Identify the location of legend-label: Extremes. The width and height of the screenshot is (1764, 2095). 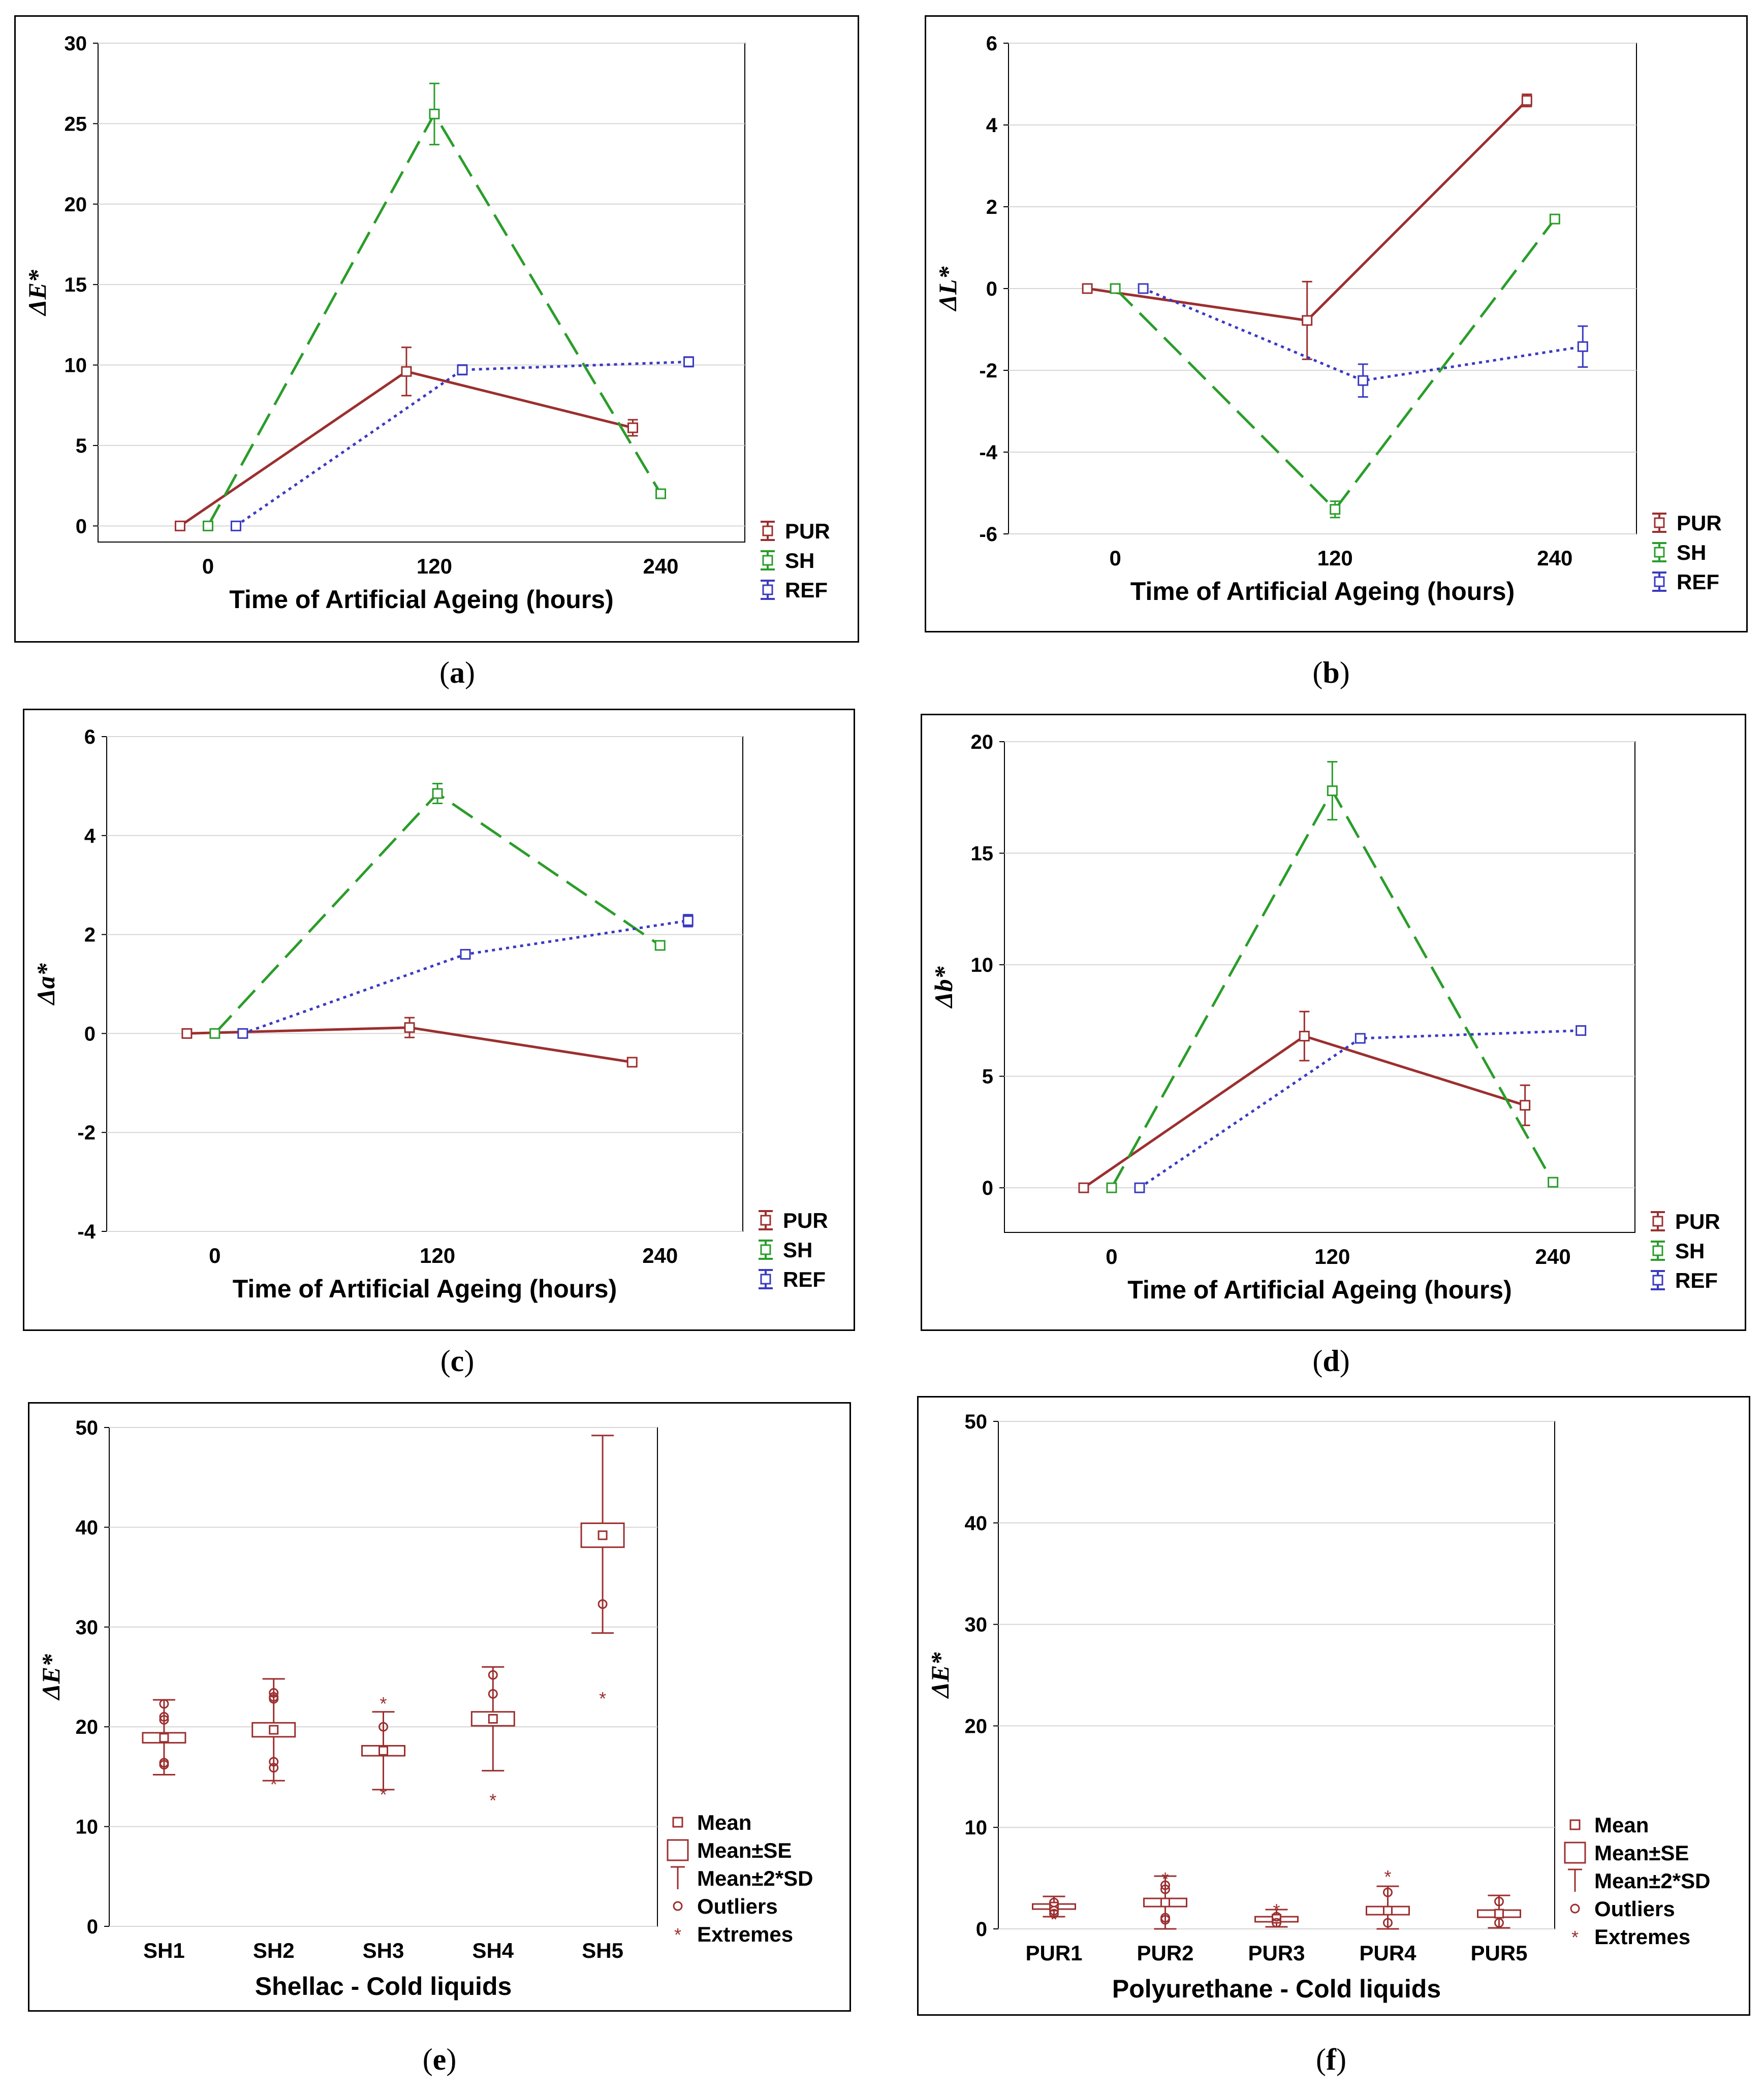
(1642, 1937).